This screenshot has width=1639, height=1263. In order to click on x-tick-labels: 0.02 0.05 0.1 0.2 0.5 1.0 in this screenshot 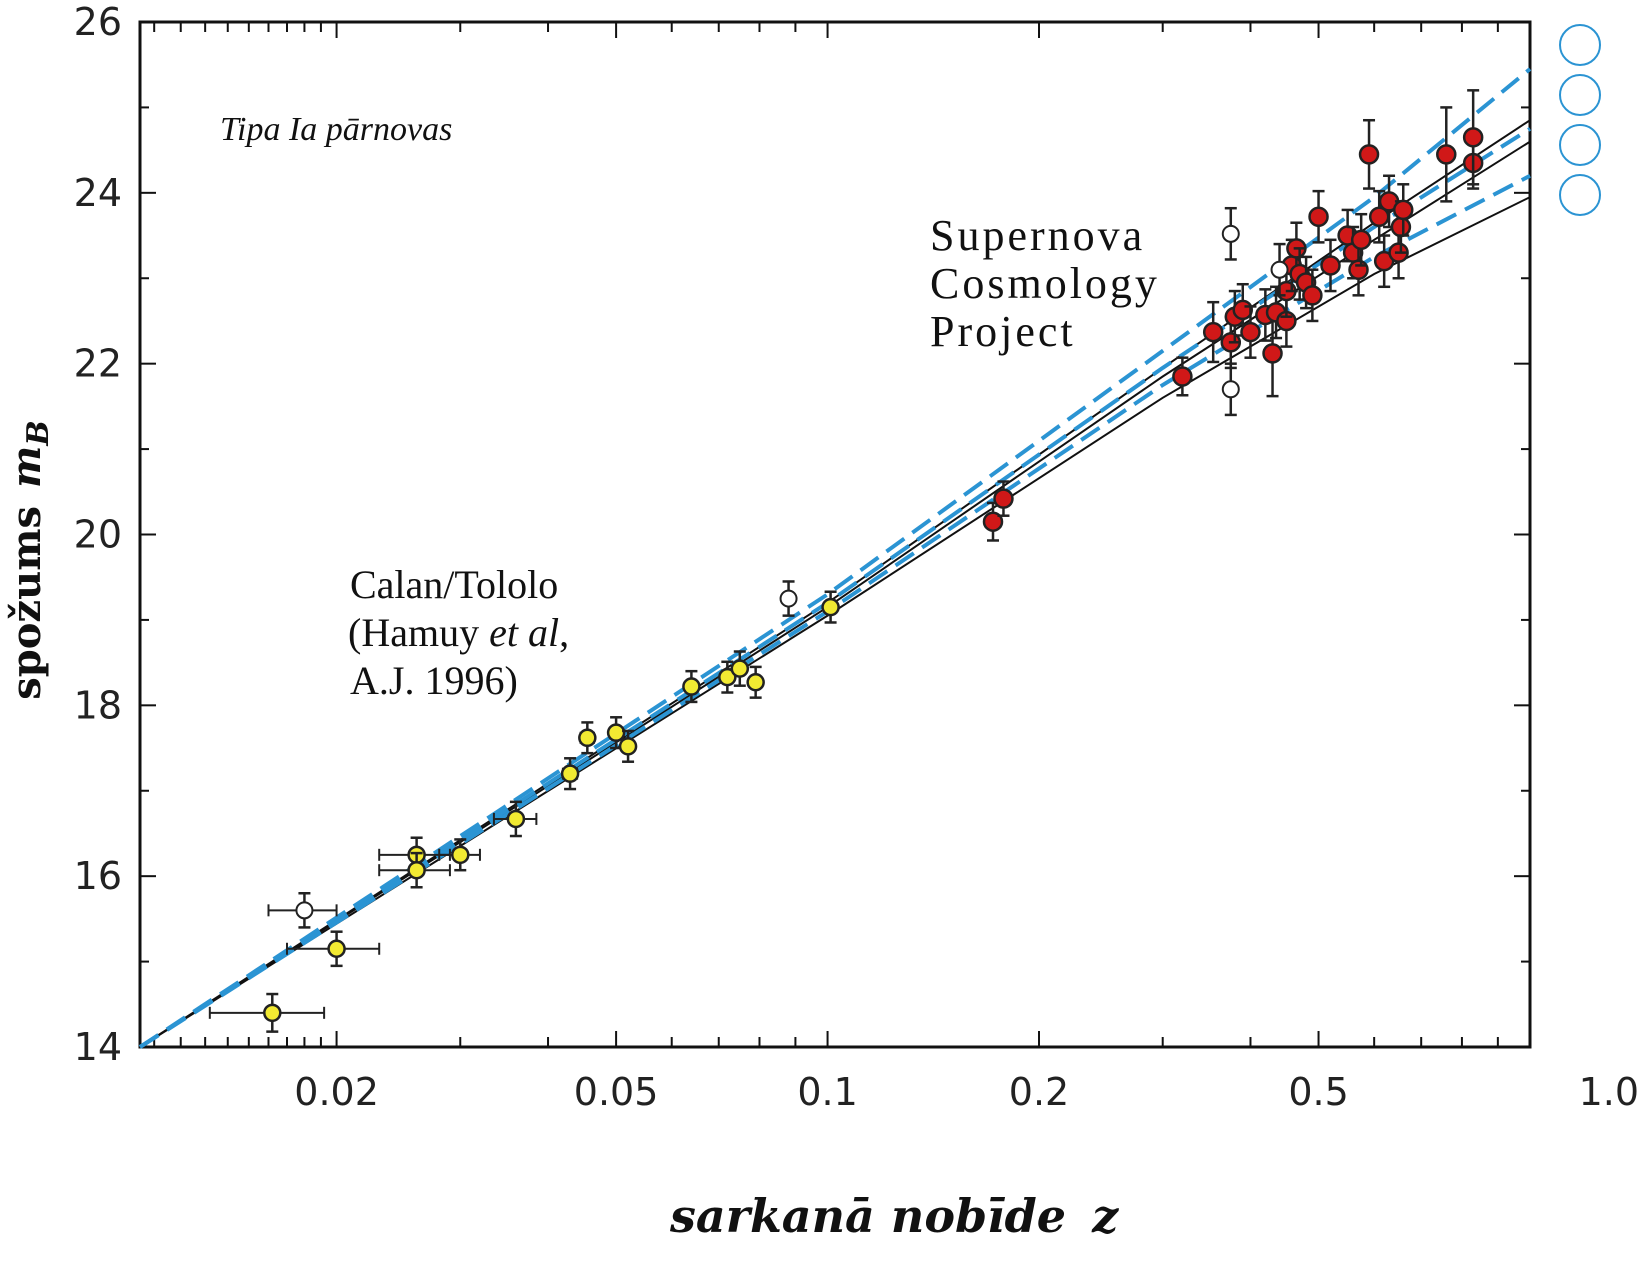, I will do `click(966, 1092)`.